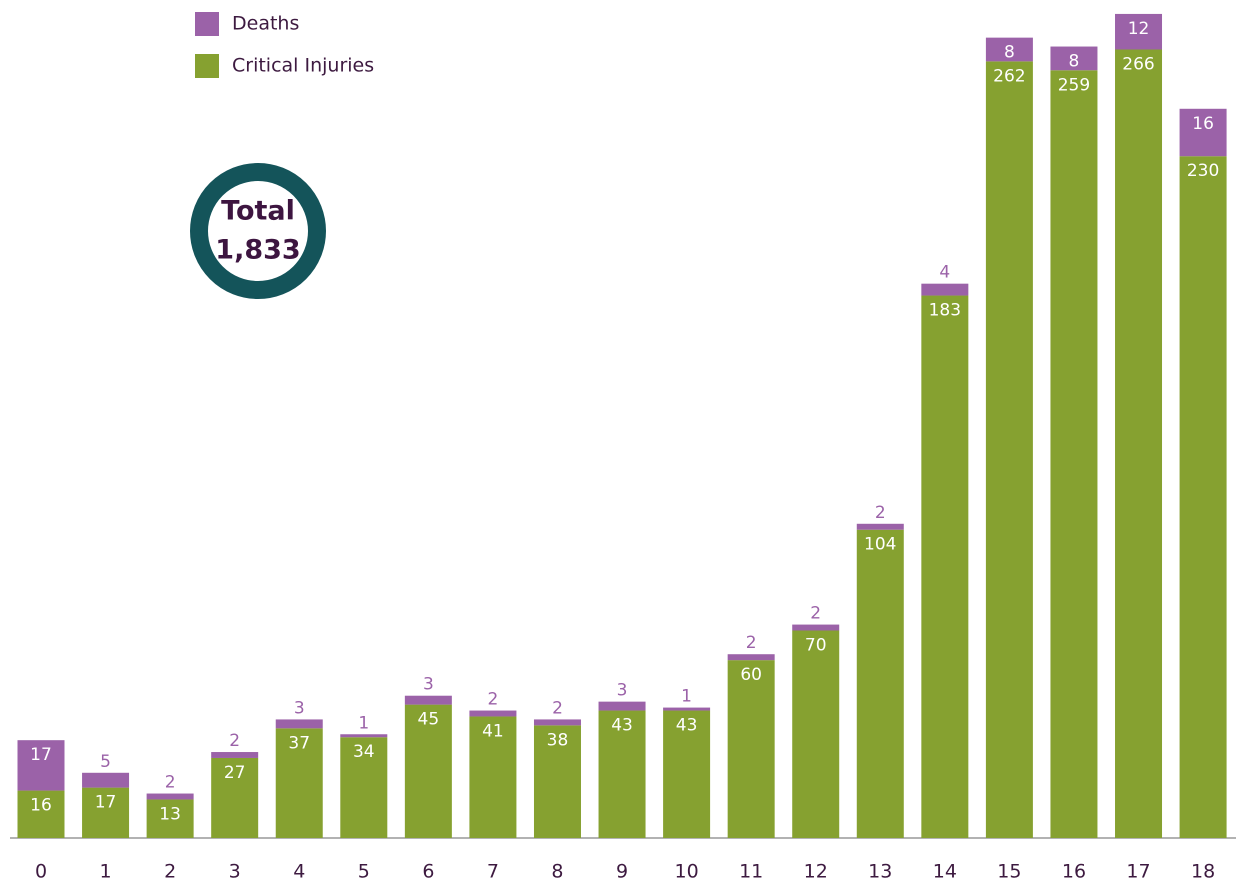  I want to click on x-tick-label: 5, so click(364, 871).